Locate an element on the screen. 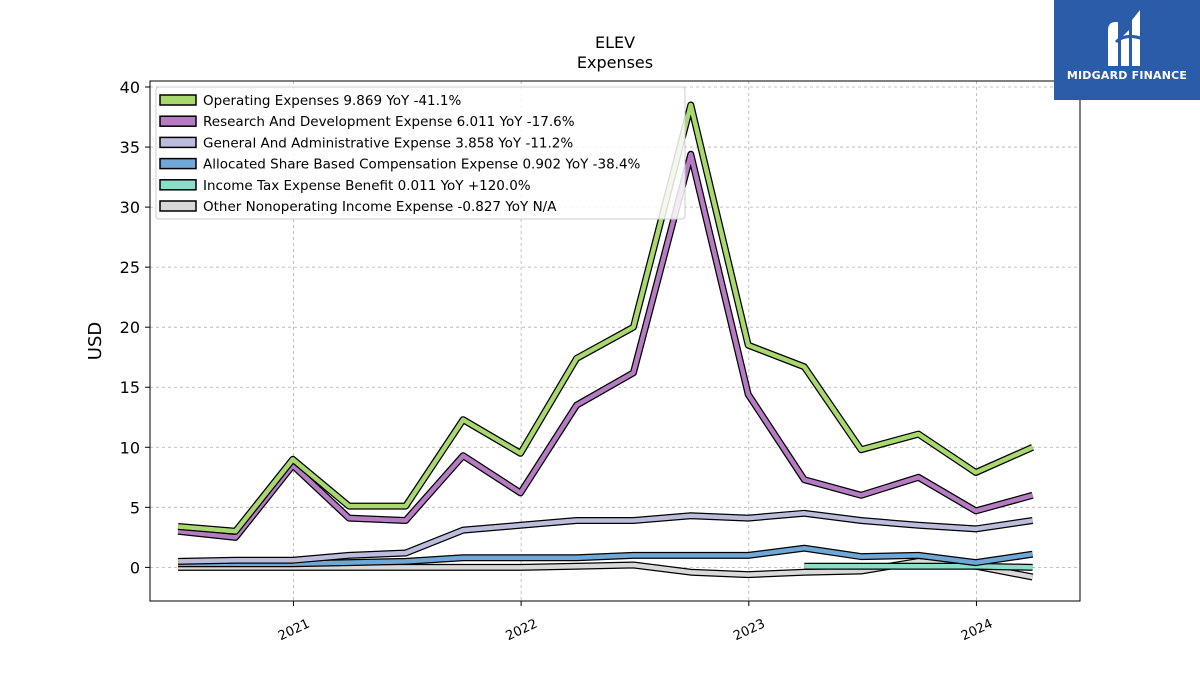 Image resolution: width=1200 pixels, height=675 pixels. chart-subtitle: Expenses is located at coordinates (615, 62).